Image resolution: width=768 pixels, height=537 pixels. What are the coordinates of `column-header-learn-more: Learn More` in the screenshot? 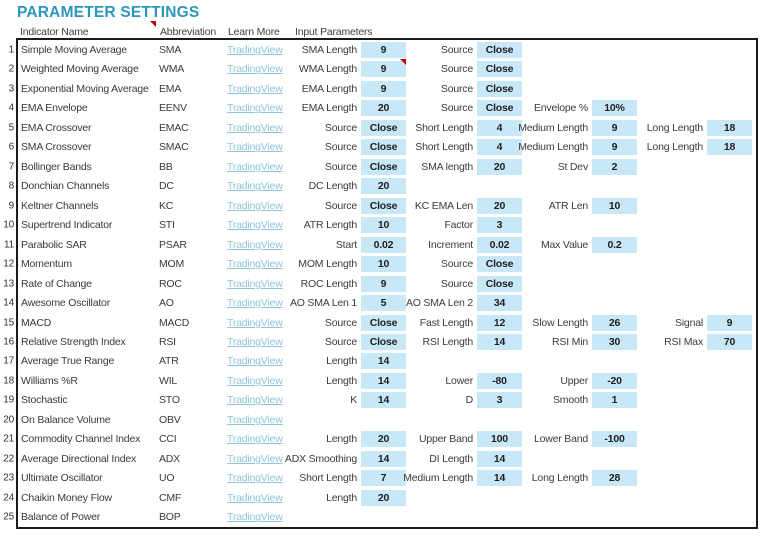 It's located at (254, 32).